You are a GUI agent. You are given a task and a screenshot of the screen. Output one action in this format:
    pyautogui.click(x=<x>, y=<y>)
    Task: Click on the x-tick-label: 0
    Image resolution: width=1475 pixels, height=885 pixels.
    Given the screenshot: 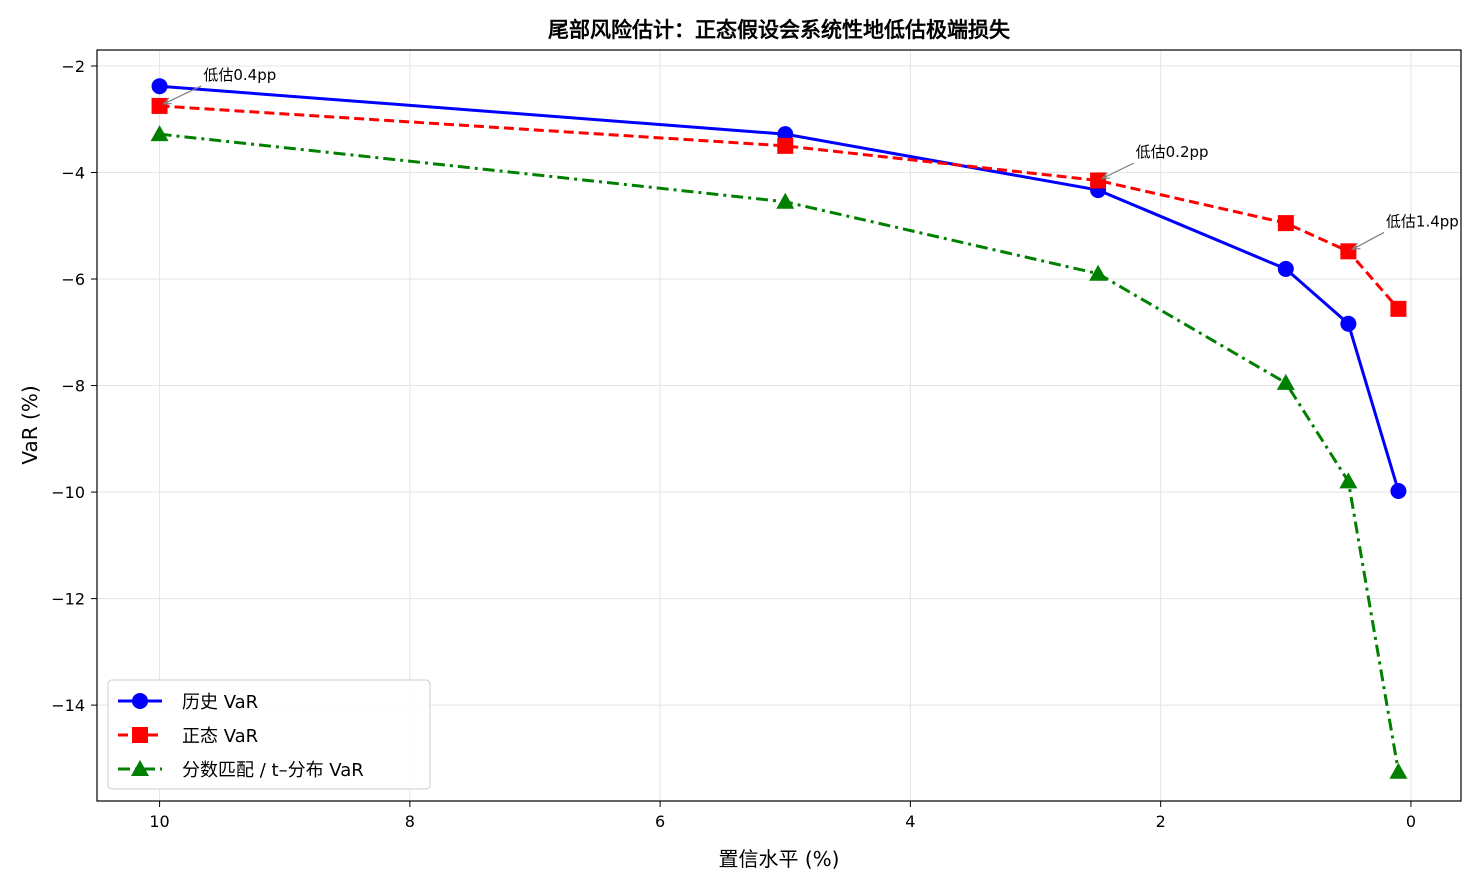 What is the action you would take?
    pyautogui.click(x=1411, y=821)
    